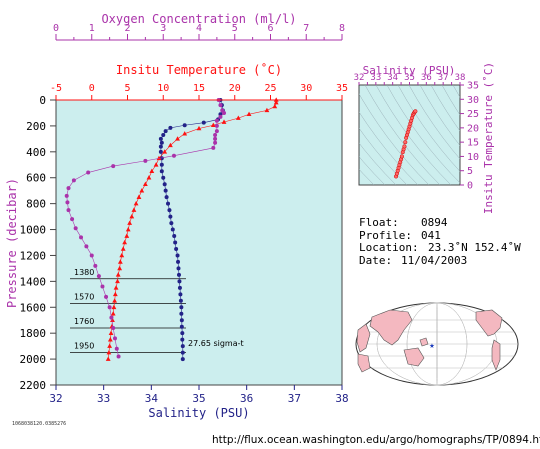 This screenshot has width=540, height=449. Describe the element at coordinates (473, 114) in the screenshot. I see `ts-temperature-tick-label: 25` at that location.